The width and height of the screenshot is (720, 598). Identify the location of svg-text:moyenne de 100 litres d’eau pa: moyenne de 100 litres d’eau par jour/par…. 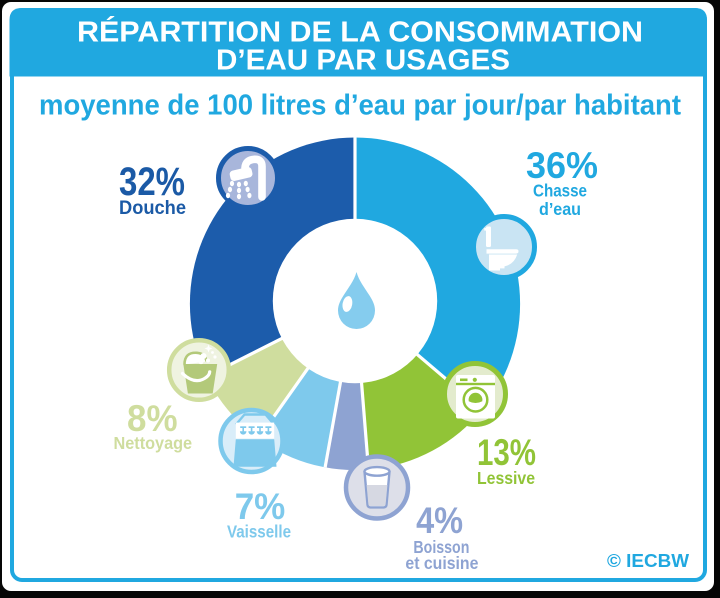
(360, 106).